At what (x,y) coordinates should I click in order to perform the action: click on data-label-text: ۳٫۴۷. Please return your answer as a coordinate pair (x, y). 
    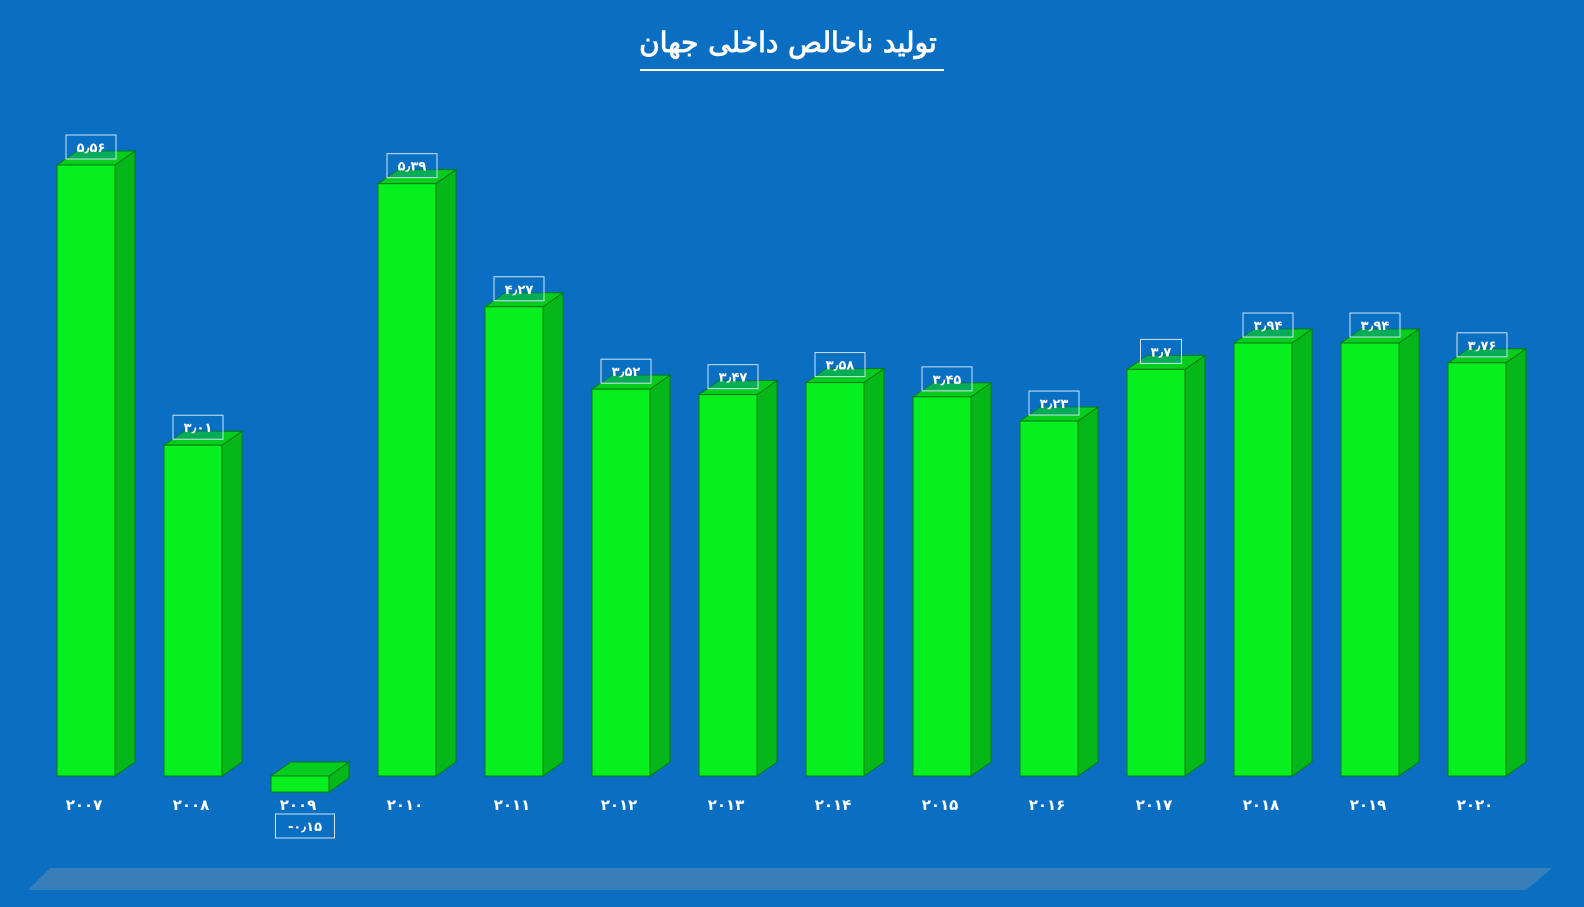
    Looking at the image, I should click on (733, 378).